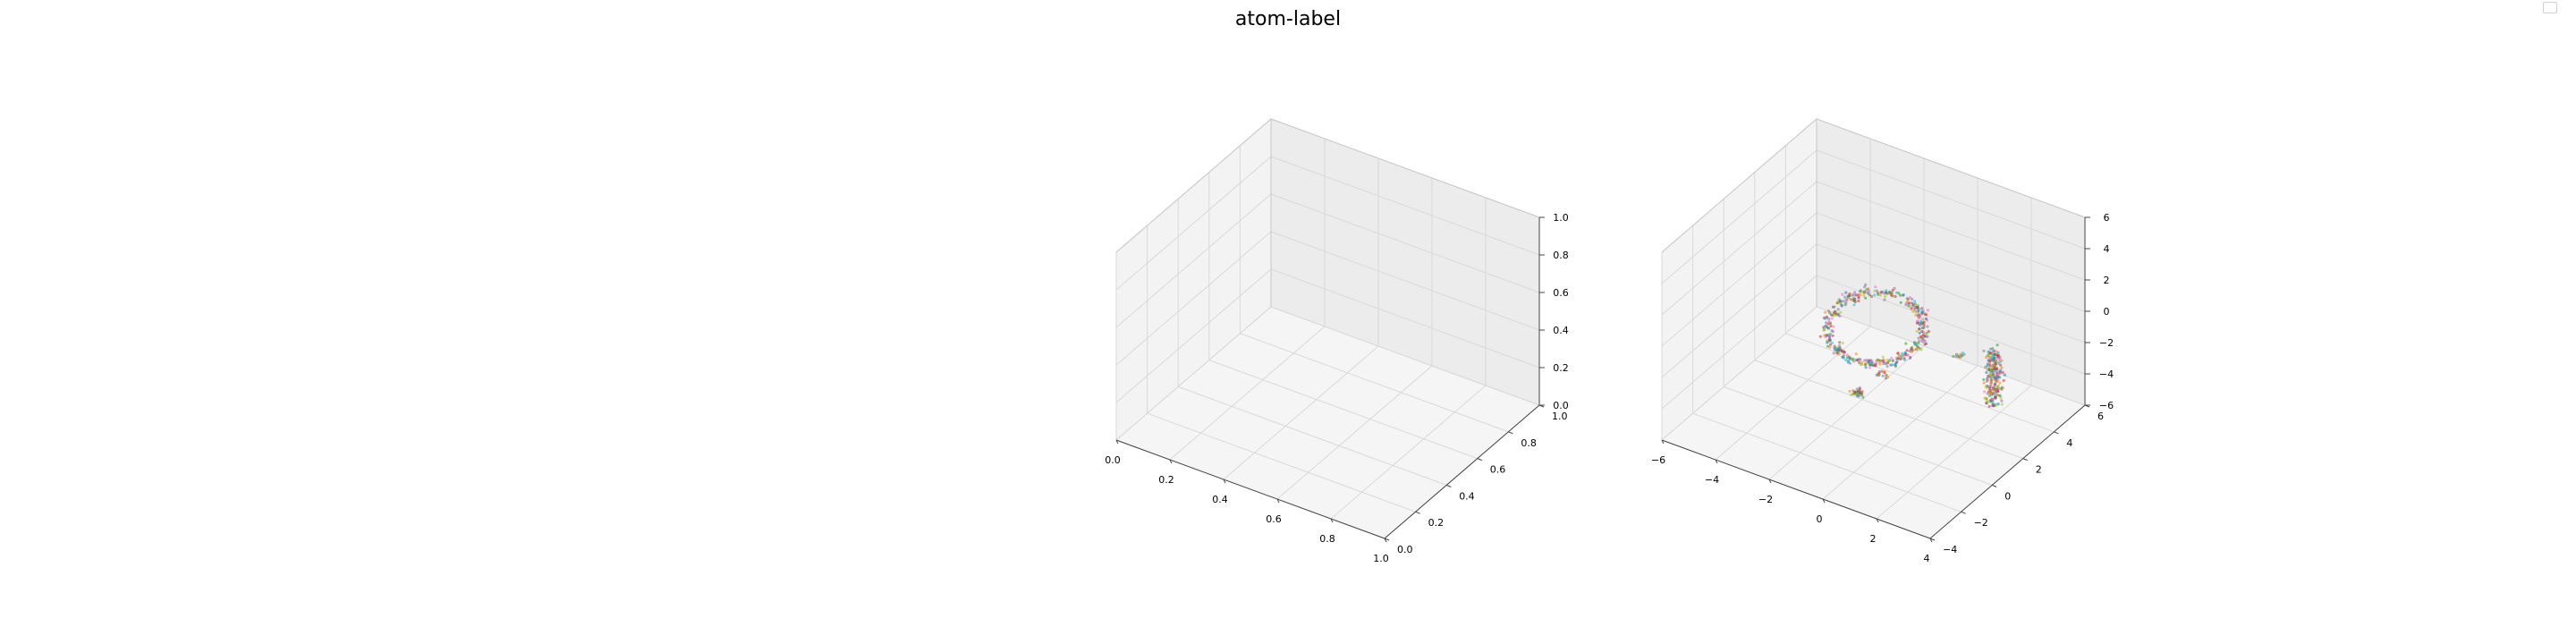 The image size is (2576, 644). Describe the element at coordinates (1560, 416) in the screenshot. I see `y-tick-label: 1.0` at that location.